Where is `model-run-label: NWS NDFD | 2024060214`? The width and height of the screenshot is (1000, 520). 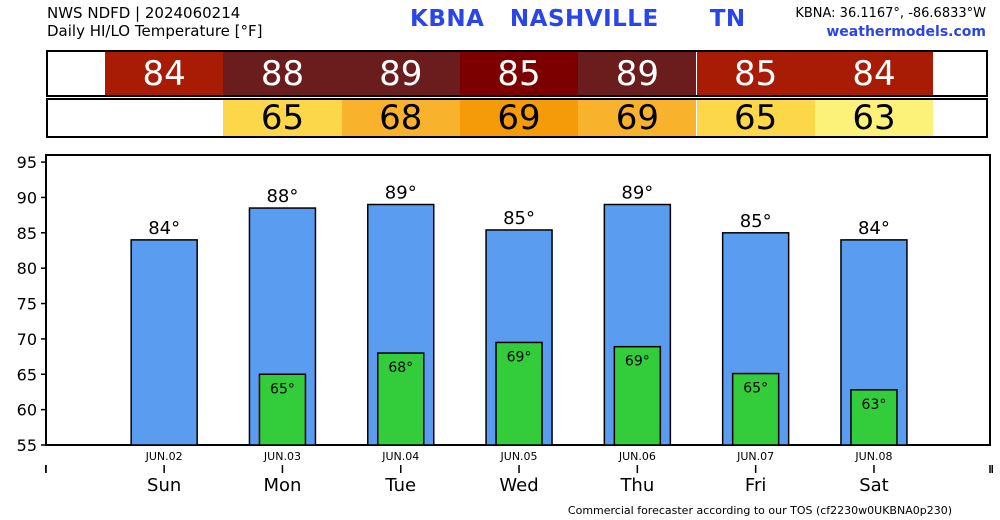
model-run-label: NWS NDFD | 2024060214 is located at coordinates (144, 13).